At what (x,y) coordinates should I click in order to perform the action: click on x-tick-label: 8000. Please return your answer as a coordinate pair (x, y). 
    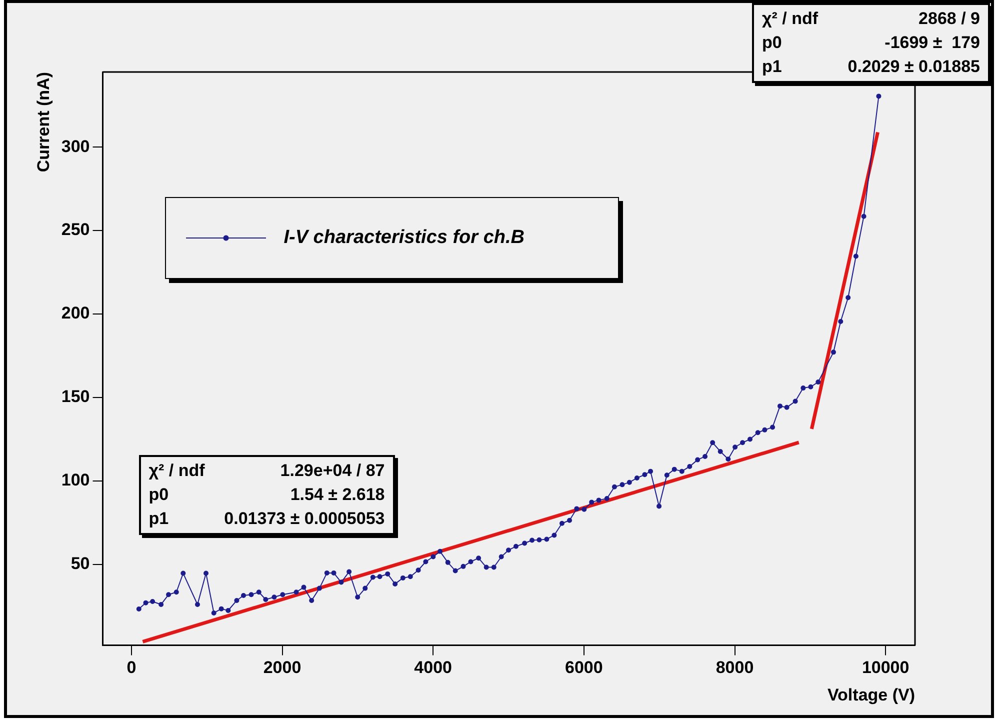
    Looking at the image, I should click on (735, 668).